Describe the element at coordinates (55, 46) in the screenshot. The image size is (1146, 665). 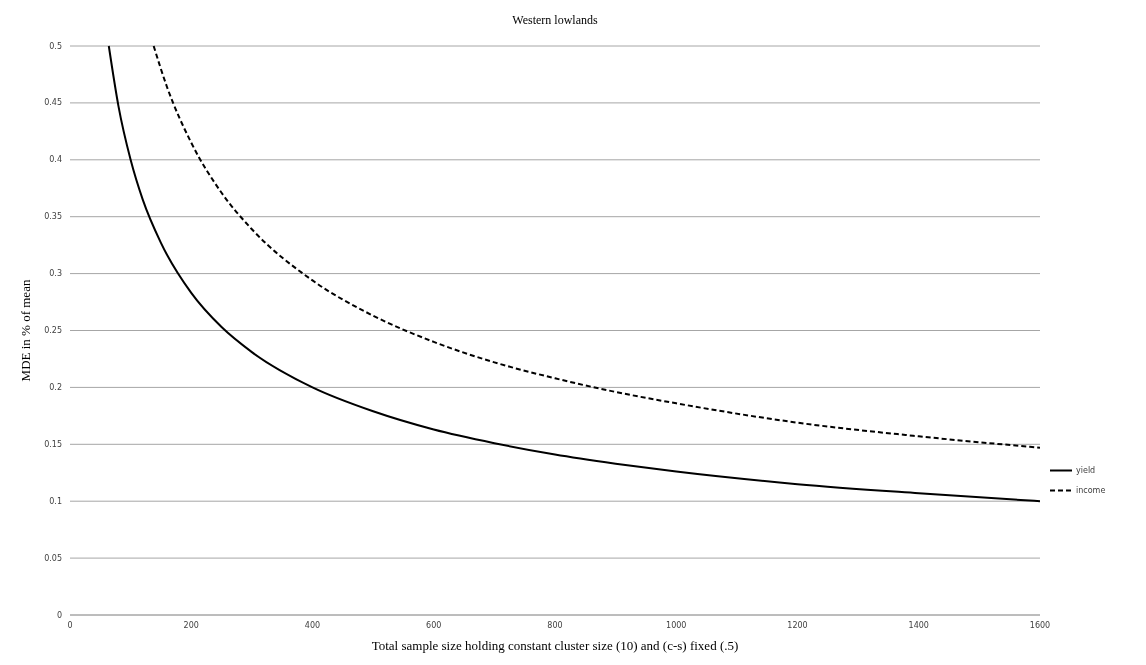
I see `y-tick-label: 0.5` at that location.